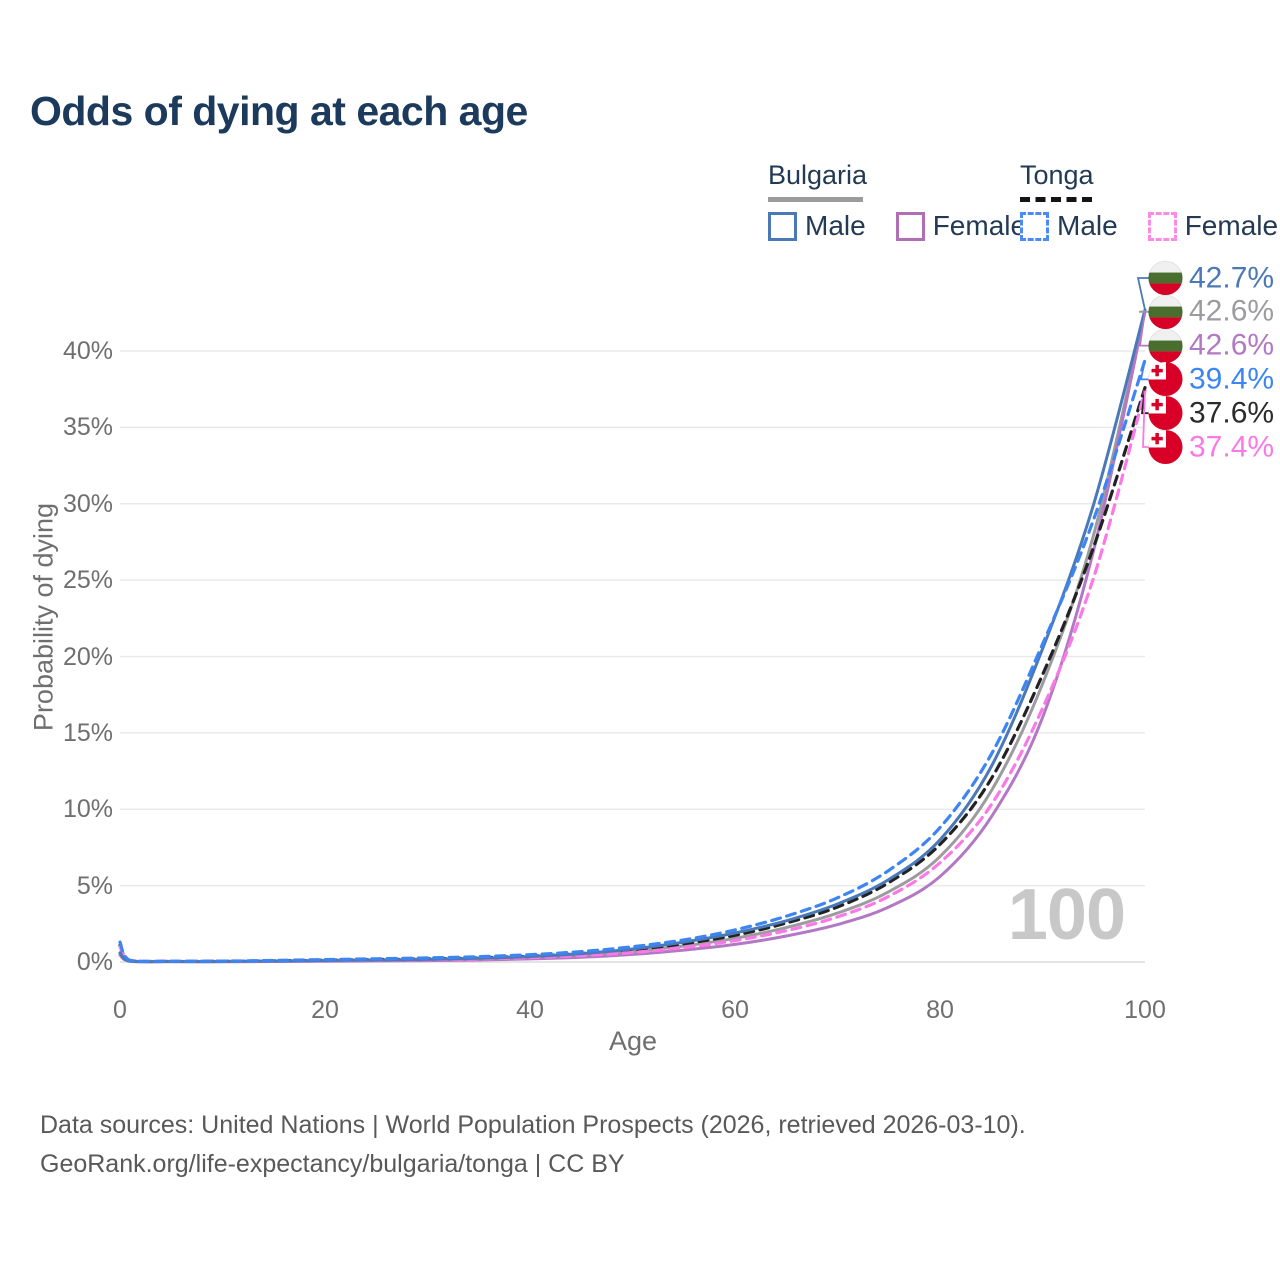 This screenshot has width=1280, height=1280. Describe the element at coordinates (1056, 199) in the screenshot. I see `tonga-dashed-line-sample` at that location.